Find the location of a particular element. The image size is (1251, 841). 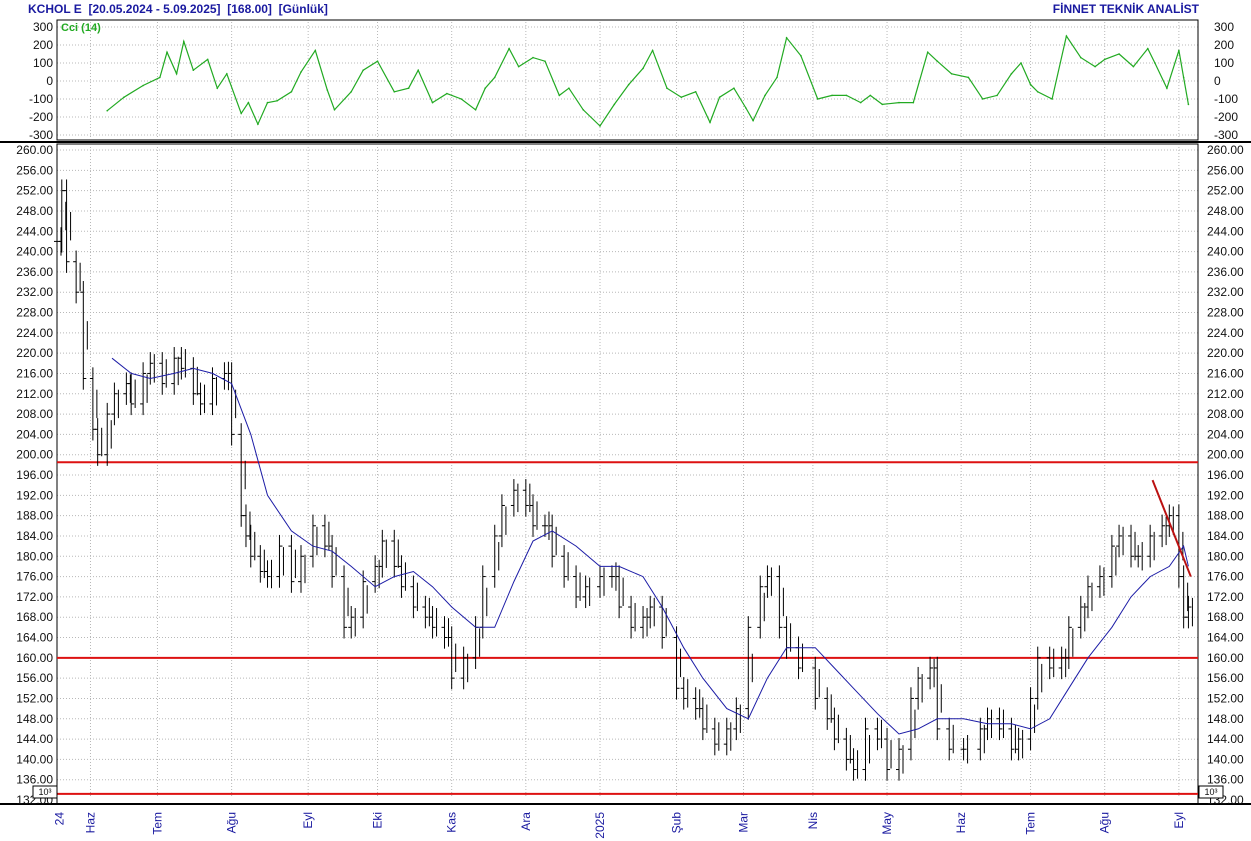

axis-badge-right-text: 10³ is located at coordinates (1210, 792).